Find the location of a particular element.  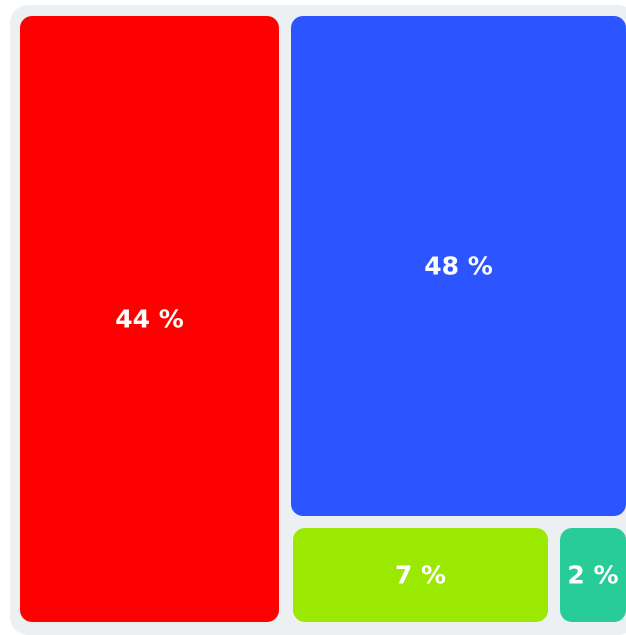

treemap-tile: 7 % is located at coordinates (420, 575).